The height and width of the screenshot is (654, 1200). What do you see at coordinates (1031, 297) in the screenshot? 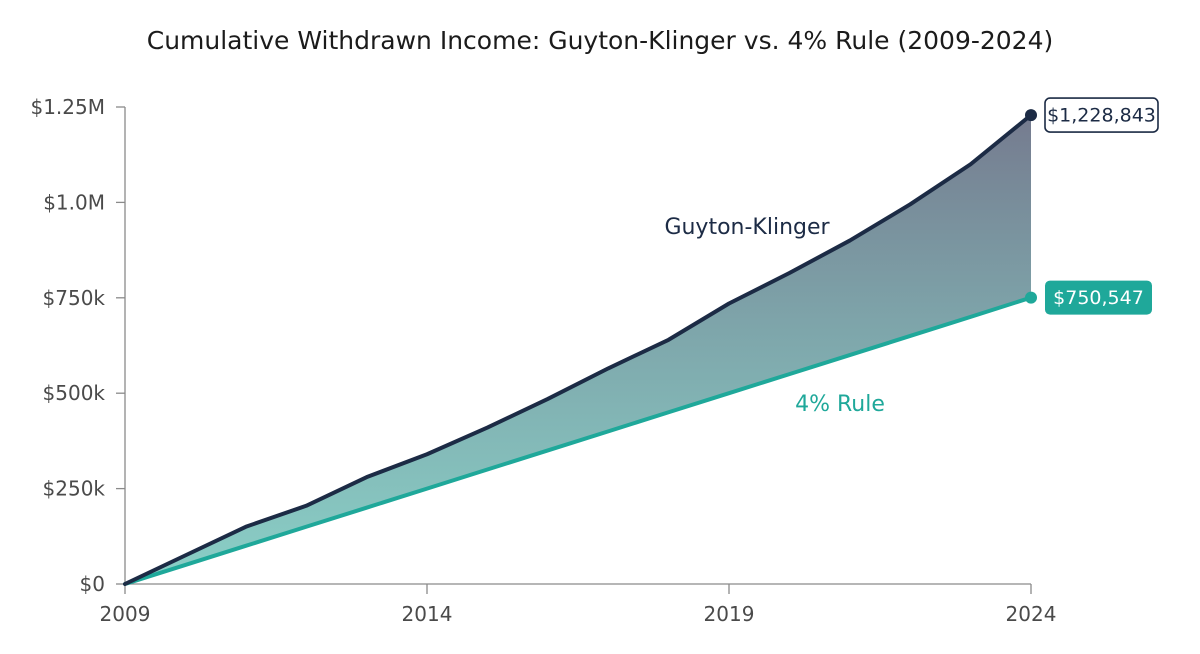
I see `end-point-4pct-rule` at bounding box center [1031, 297].